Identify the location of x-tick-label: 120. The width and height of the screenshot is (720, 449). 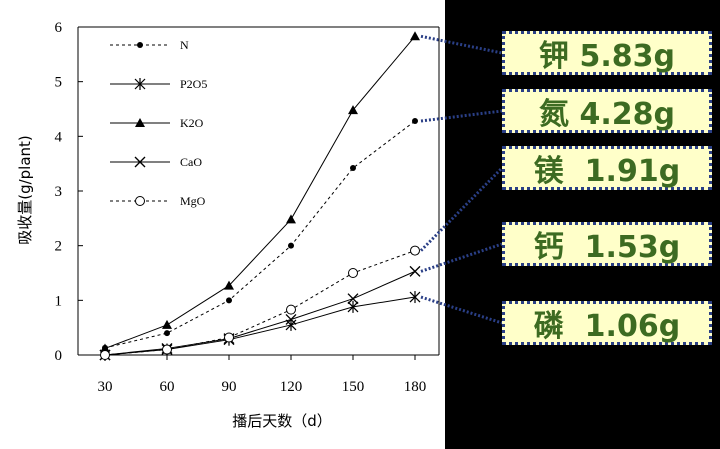
(291, 387).